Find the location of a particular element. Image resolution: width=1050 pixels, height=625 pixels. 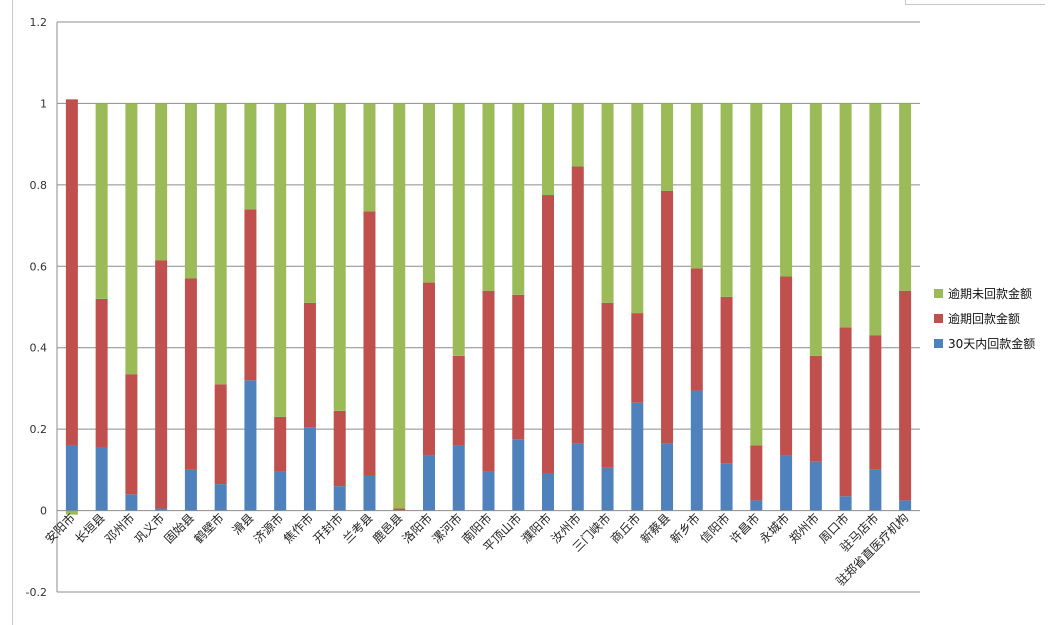

x-category-label: 安阳市 is located at coordinates (60, 528).